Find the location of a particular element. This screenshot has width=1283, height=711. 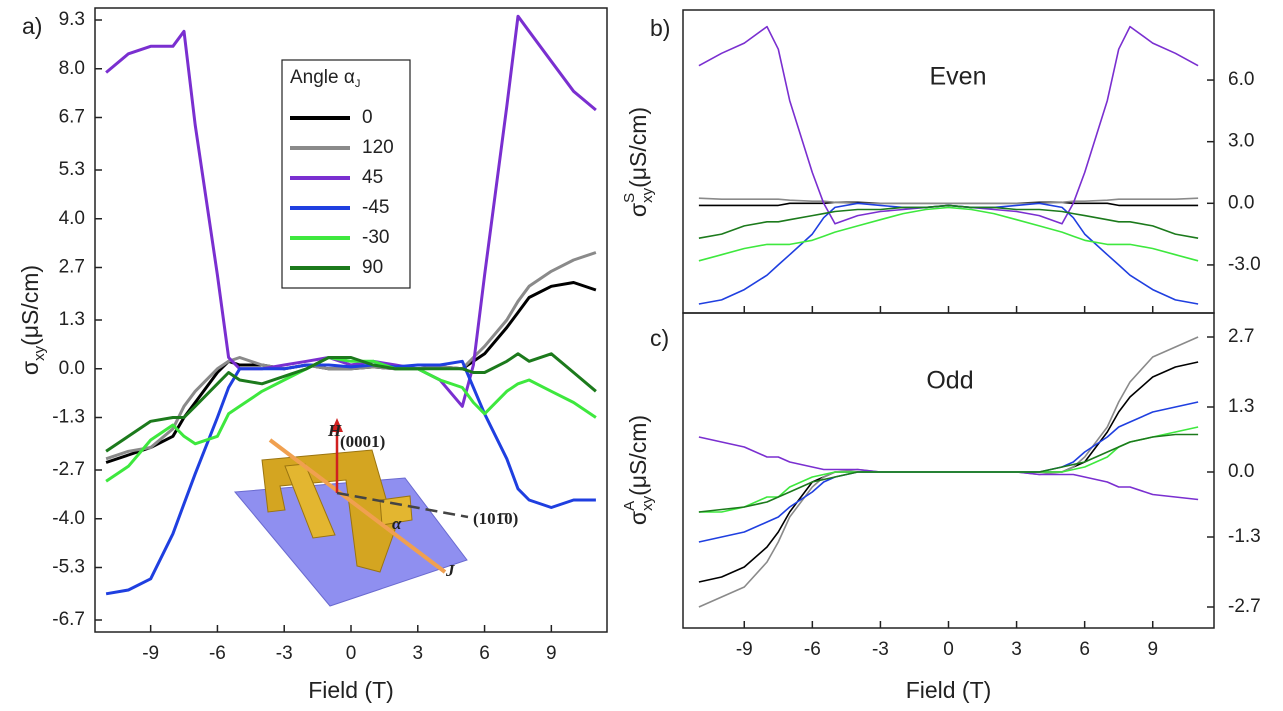

inset-label: (101̄0) is located at coordinates (495, 518).